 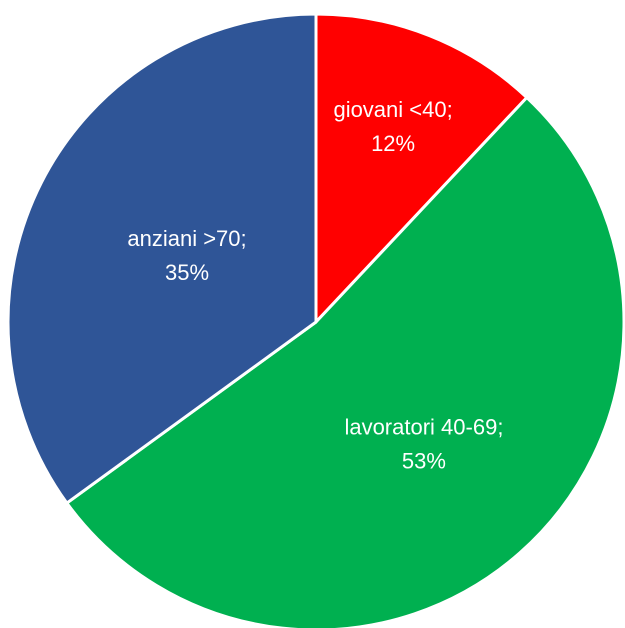 What do you see at coordinates (186, 238) in the screenshot?
I see `slice-label: anziani >70;` at bounding box center [186, 238].